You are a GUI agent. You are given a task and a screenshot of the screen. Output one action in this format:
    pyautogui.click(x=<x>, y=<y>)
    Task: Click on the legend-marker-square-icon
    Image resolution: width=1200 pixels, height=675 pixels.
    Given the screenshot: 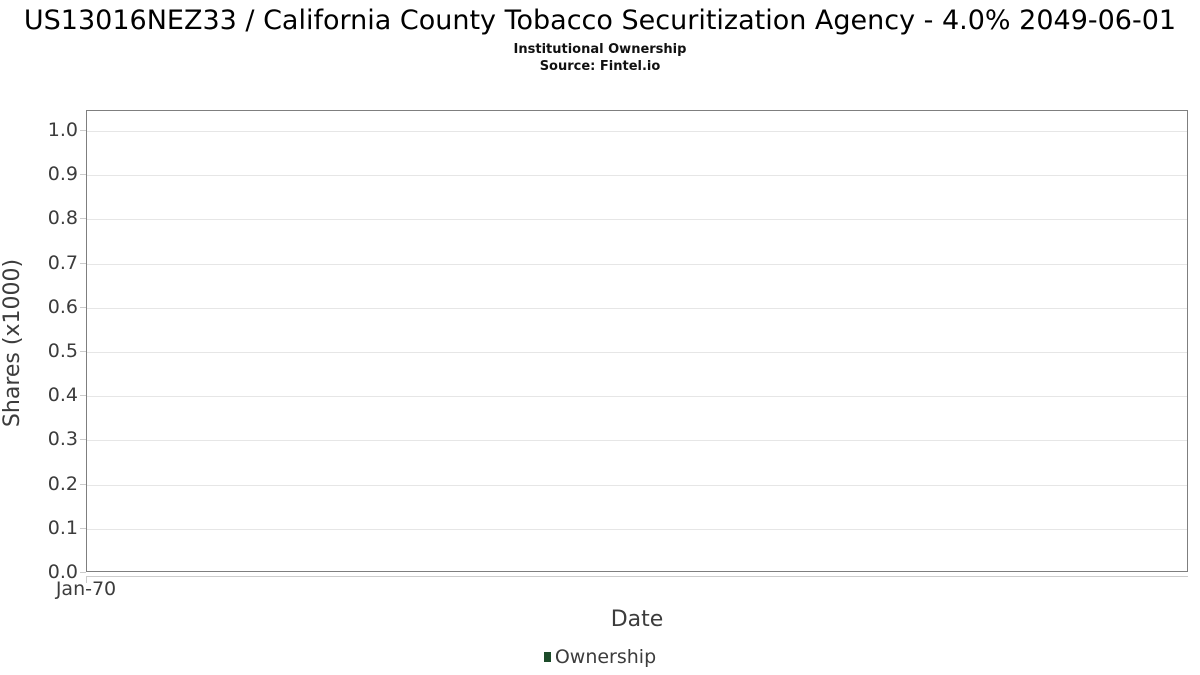 What is the action you would take?
    pyautogui.click(x=547, y=657)
    